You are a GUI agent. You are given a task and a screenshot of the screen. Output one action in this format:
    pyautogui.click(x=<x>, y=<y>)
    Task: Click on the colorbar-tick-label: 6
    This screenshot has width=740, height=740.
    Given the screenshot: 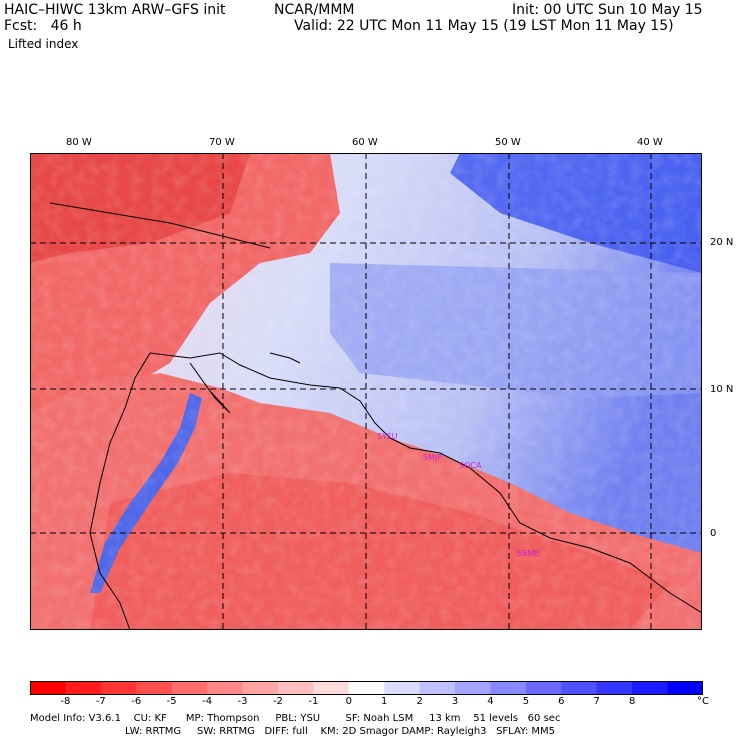 What is the action you would take?
    pyautogui.click(x=561, y=701)
    